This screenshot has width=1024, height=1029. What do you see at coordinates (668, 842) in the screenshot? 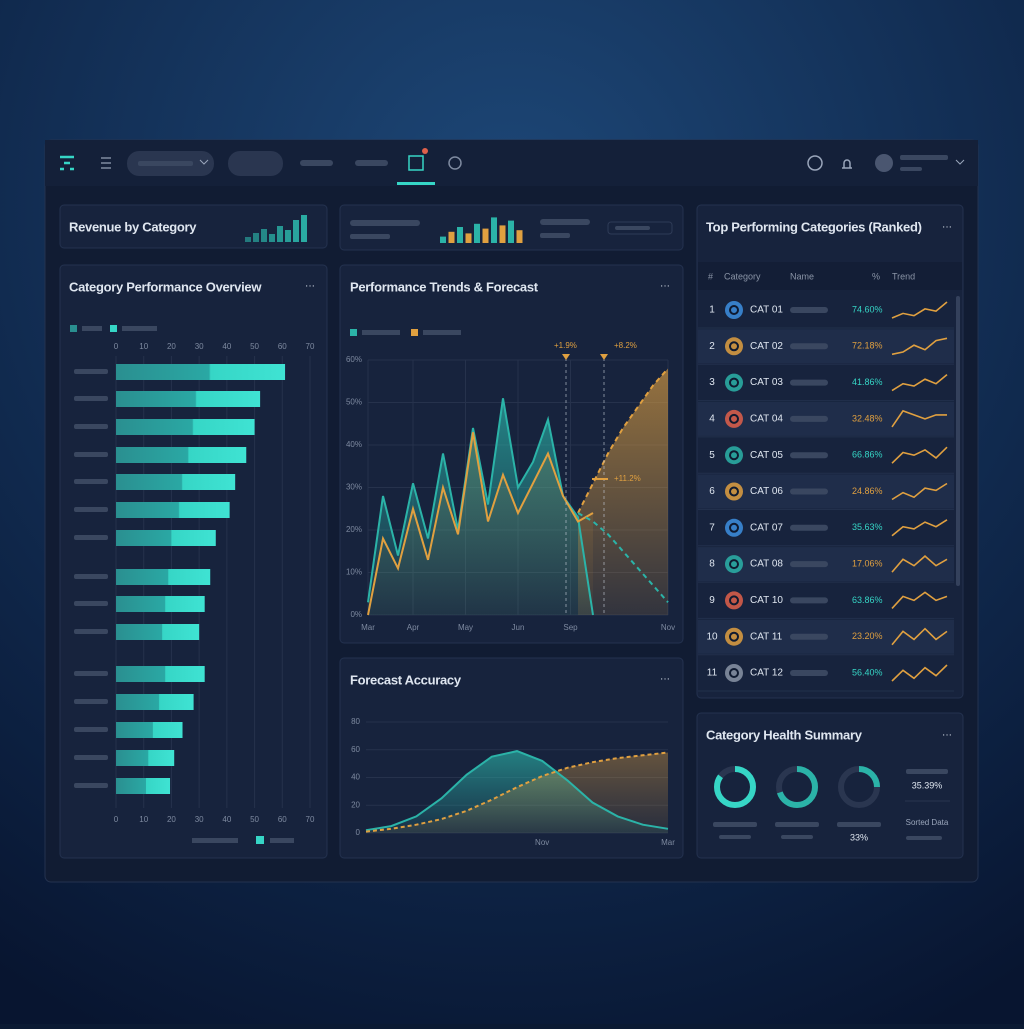
I see `x-tick-label: Mar` at bounding box center [668, 842].